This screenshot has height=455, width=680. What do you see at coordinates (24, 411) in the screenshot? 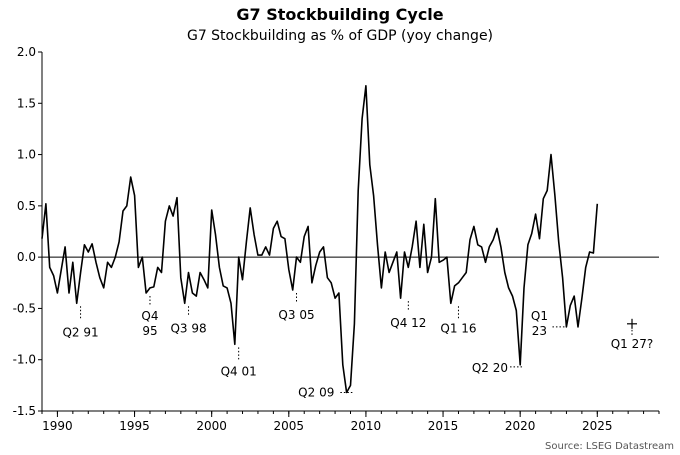
I see `y-tick-label: -1.5` at bounding box center [24, 411].